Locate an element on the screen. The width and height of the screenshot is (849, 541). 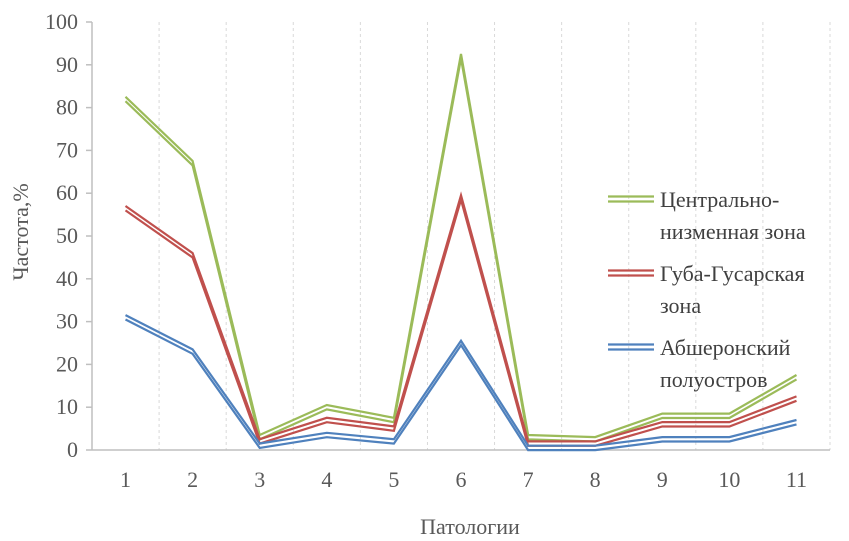
legend-item: Абшеронский полуостров is located at coordinates (699, 363).